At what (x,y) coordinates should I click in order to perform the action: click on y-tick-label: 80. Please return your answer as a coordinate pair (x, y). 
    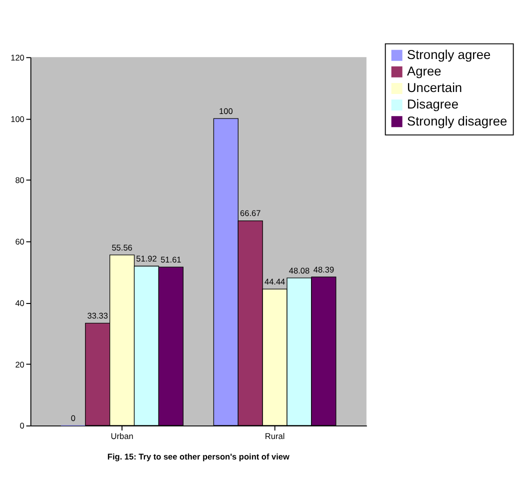
    Looking at the image, I should click on (20, 181).